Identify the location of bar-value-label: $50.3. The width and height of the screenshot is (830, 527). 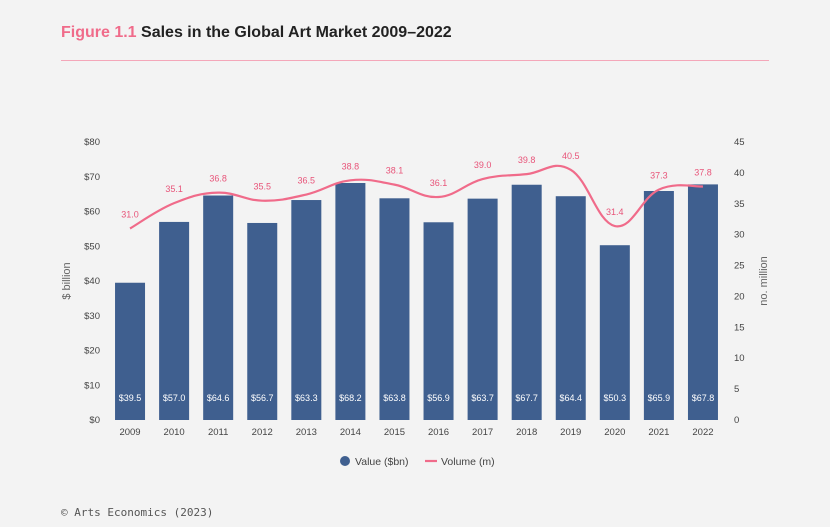
(615, 398).